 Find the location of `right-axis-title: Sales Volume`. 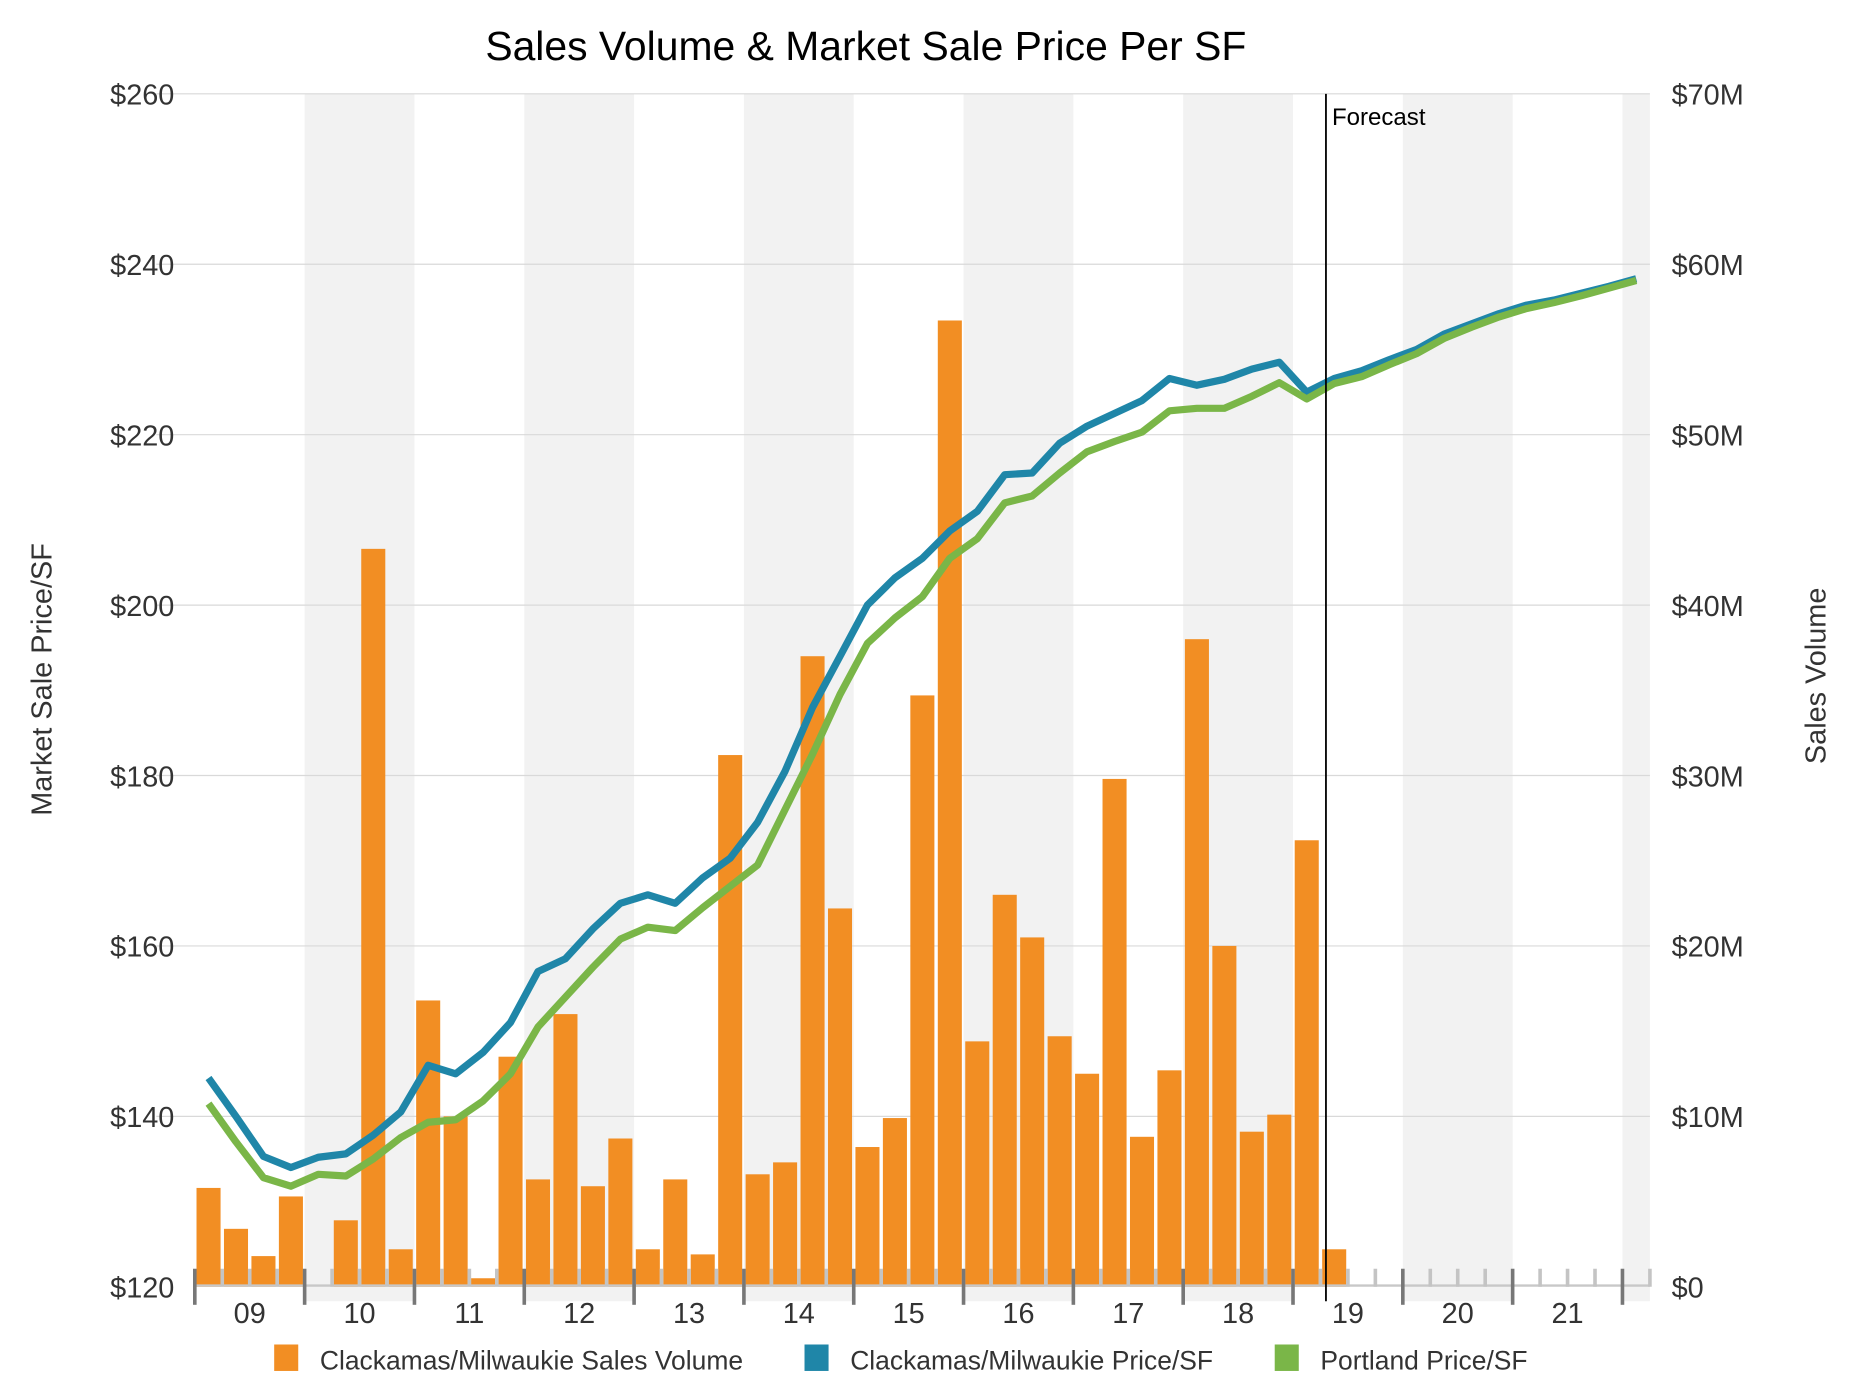

right-axis-title: Sales Volume is located at coordinates (1816, 676).